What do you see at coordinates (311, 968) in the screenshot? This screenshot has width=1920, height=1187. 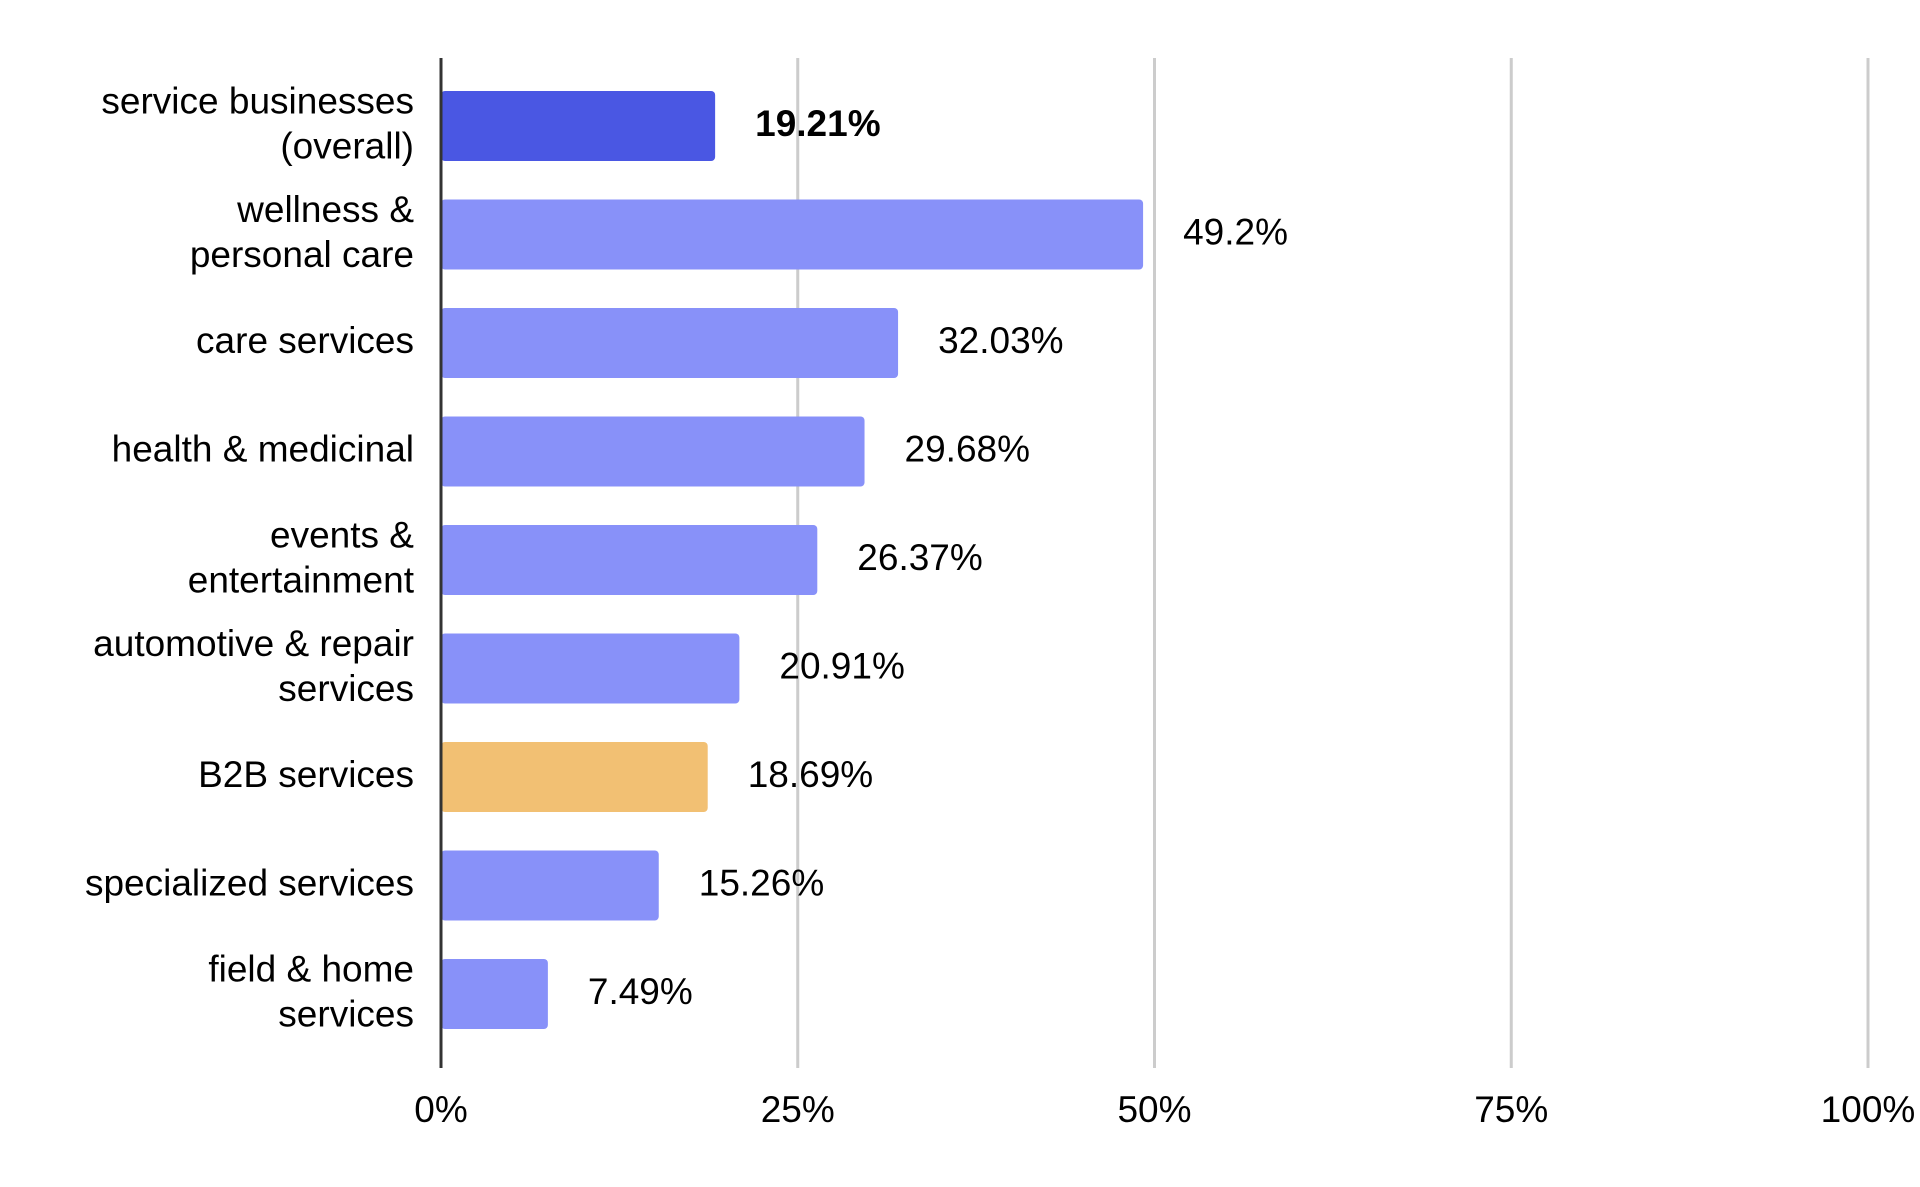 I see `category-label-line: field & home` at bounding box center [311, 968].